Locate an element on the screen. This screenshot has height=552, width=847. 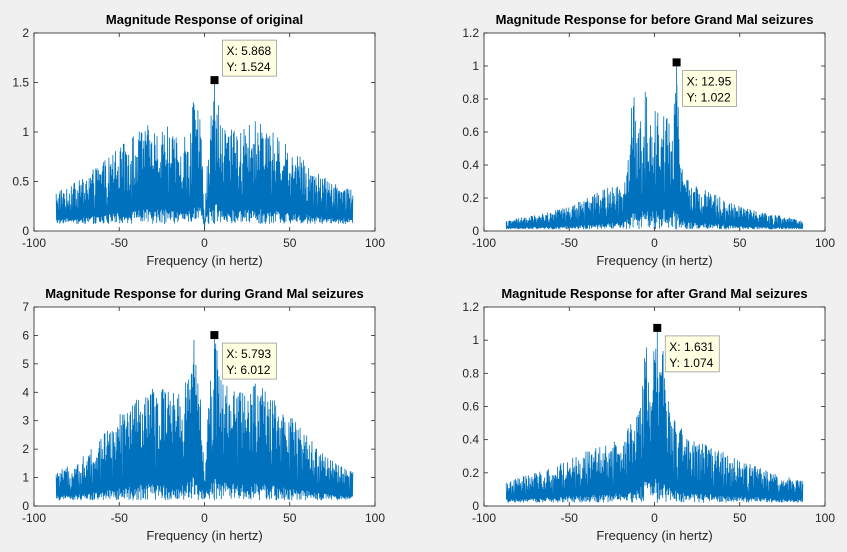
chart-3-xtick-label: 50 is located at coordinates (290, 518).